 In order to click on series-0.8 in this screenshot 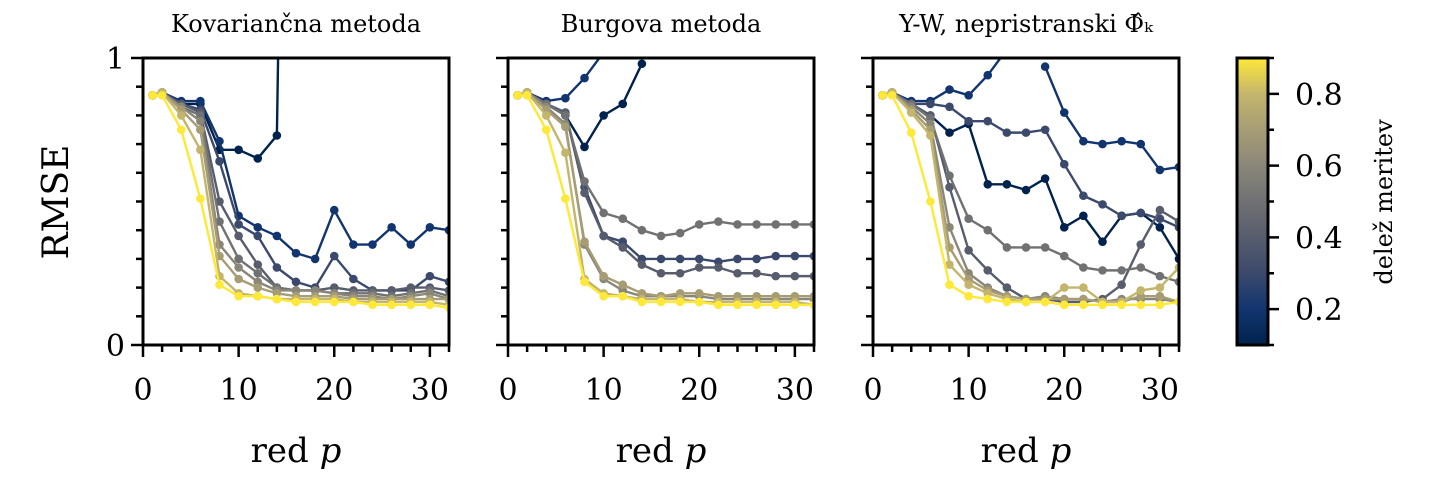, I will do `click(298, 199)`.